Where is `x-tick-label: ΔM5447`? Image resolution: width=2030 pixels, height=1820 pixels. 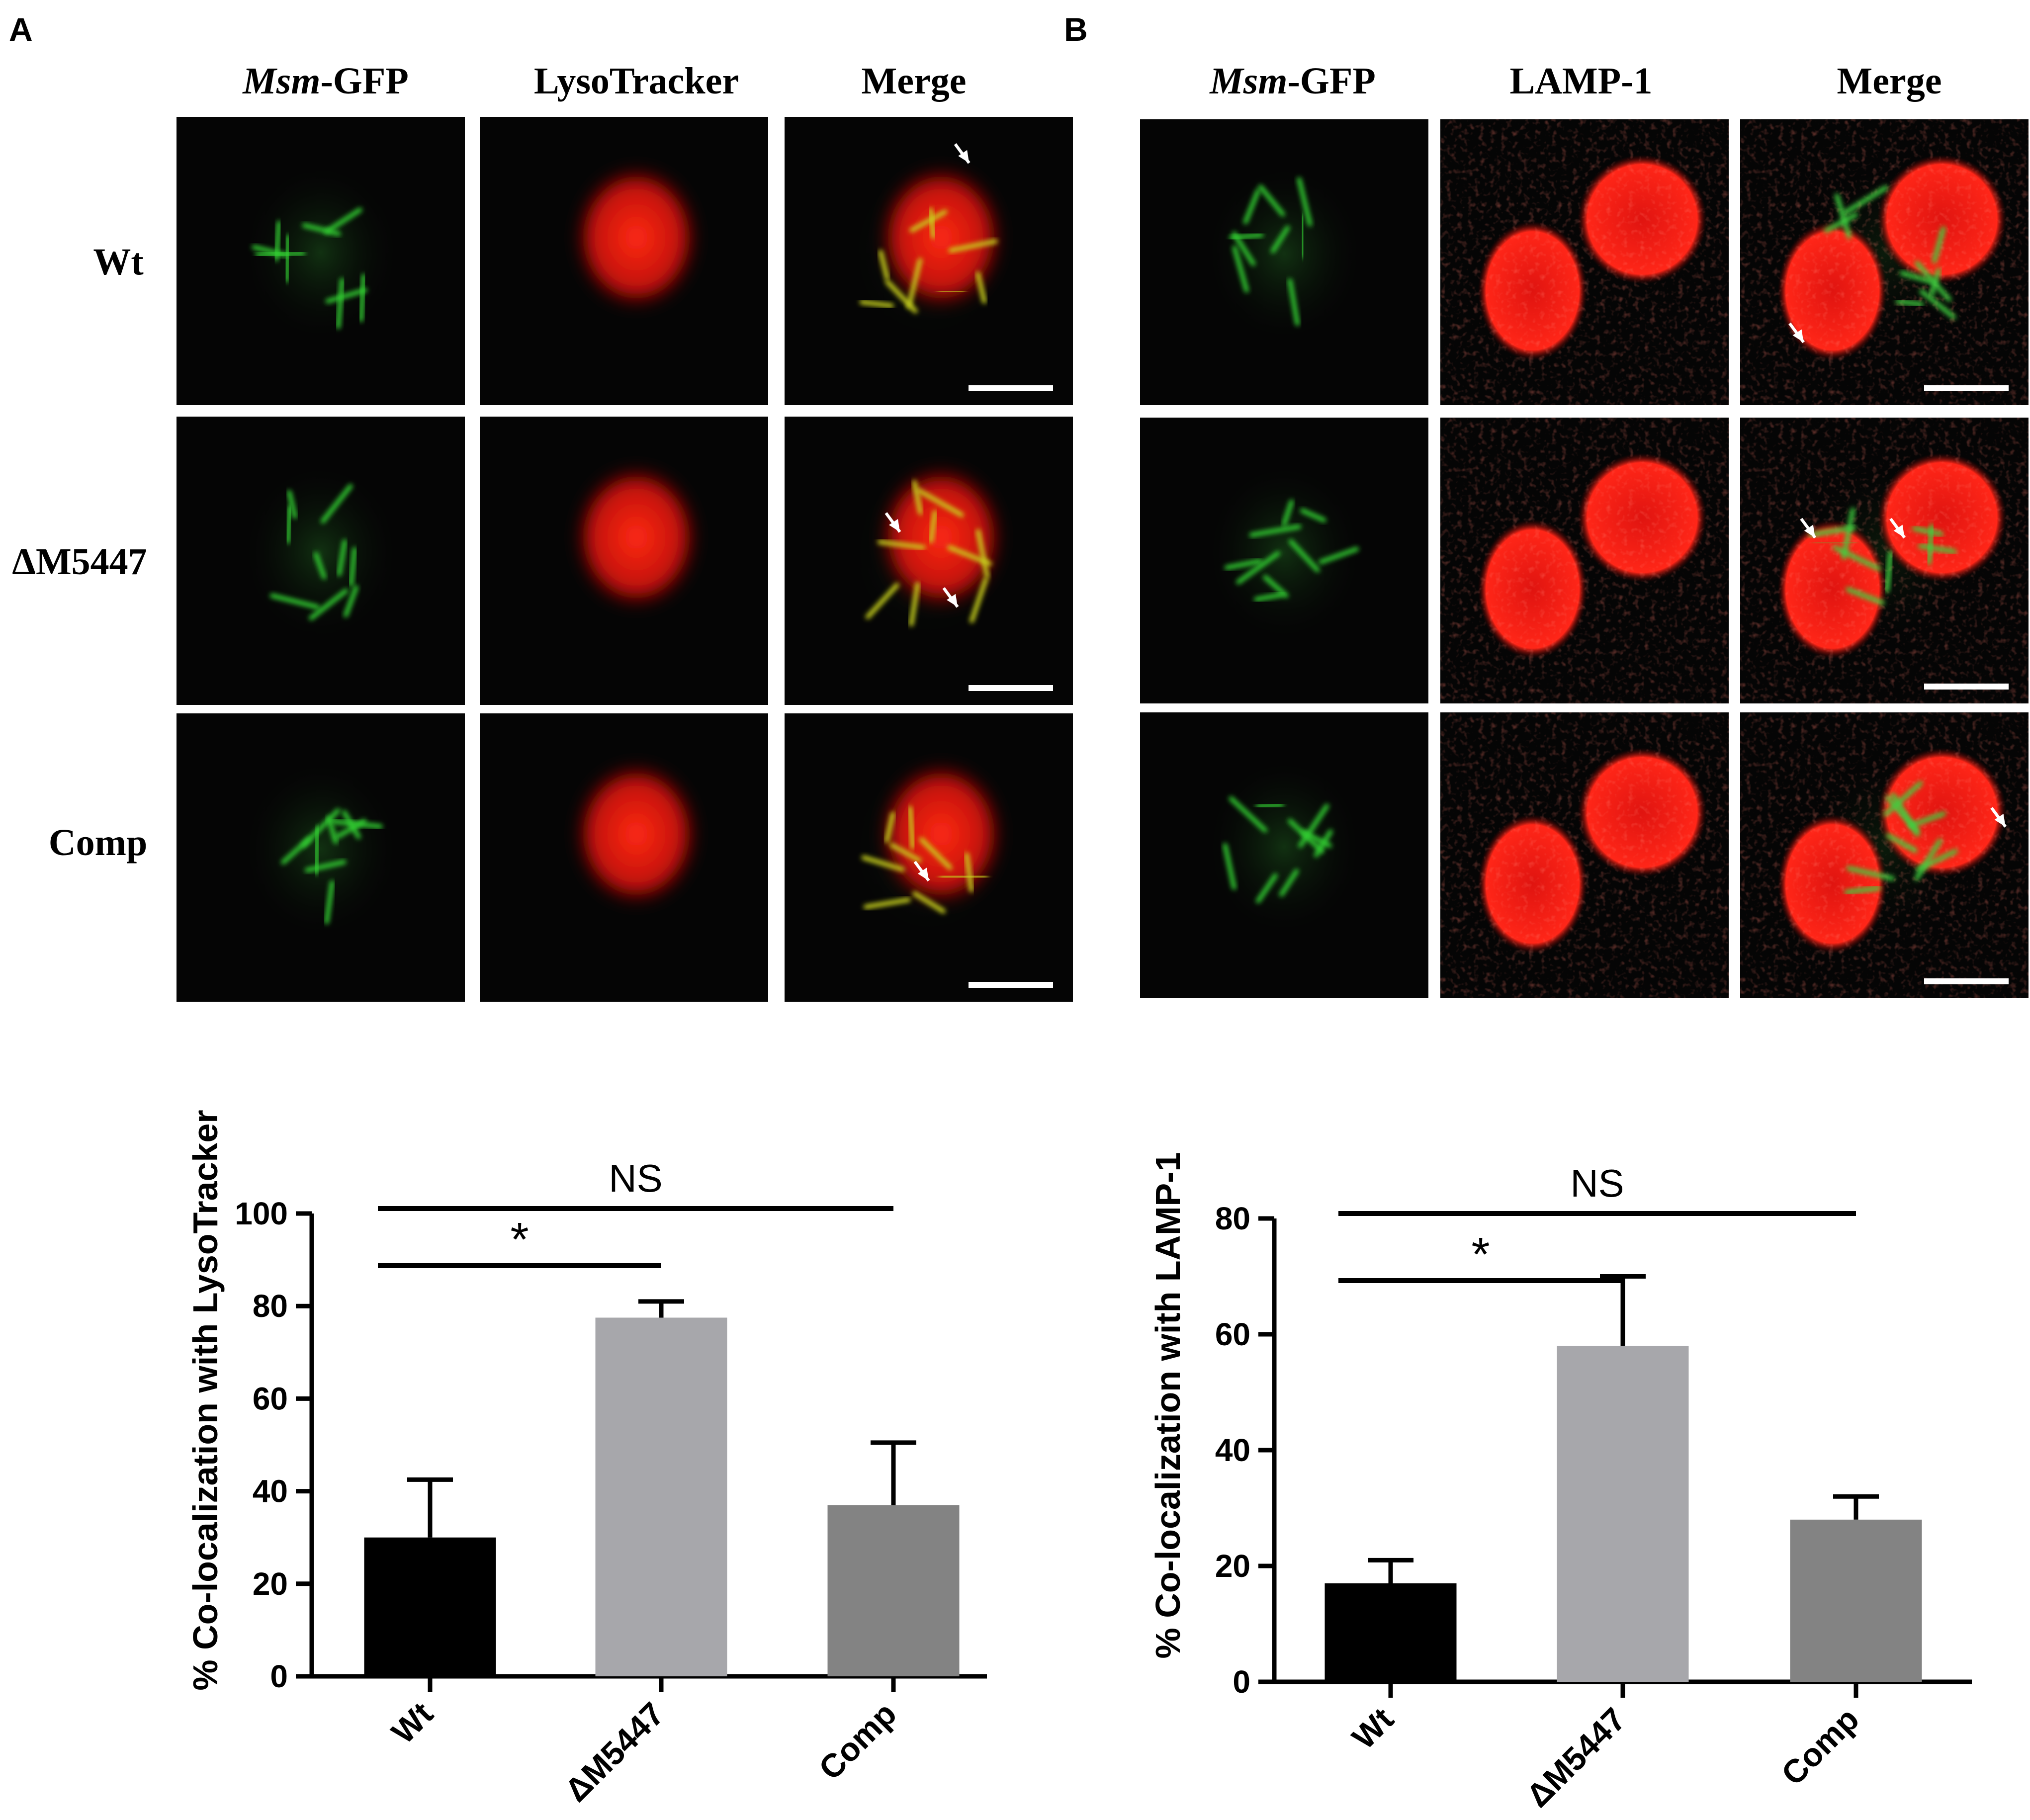 x-tick-label: ΔM5447 is located at coordinates (1576, 1758).